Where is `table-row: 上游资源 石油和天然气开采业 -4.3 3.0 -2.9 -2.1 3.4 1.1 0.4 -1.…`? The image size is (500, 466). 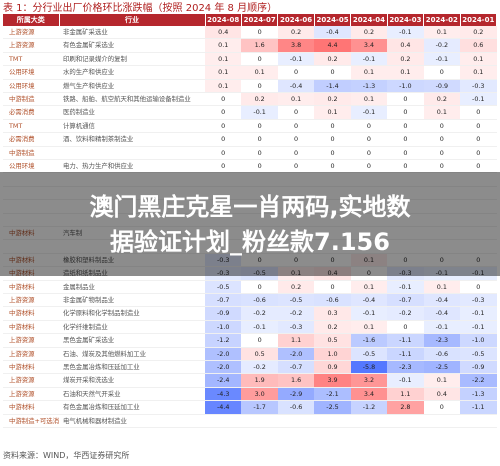 table-row: 上游资源 石油和天然气开采业 -4.3 3.0 -2.9 -2.1 3.4 1.1 0.4 -1.… is located at coordinates (250, 394).